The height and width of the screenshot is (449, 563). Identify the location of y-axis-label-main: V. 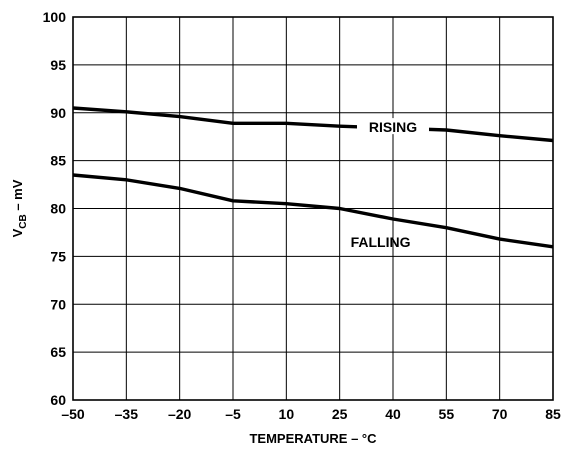
(17, 232).